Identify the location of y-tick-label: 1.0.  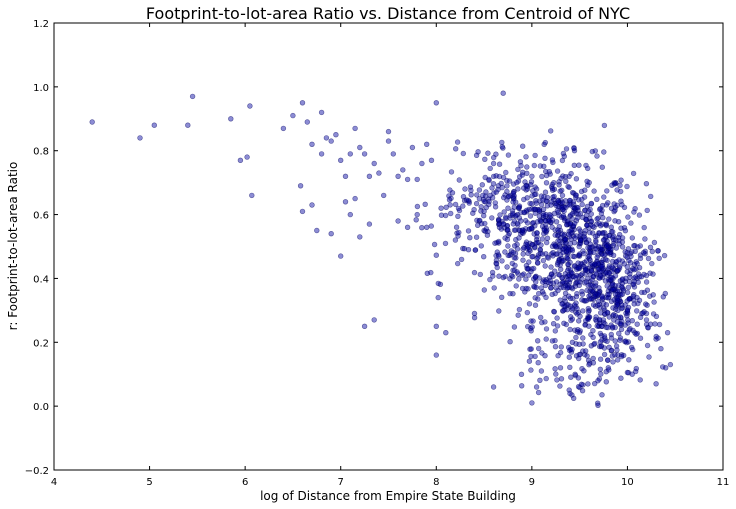
(41, 88).